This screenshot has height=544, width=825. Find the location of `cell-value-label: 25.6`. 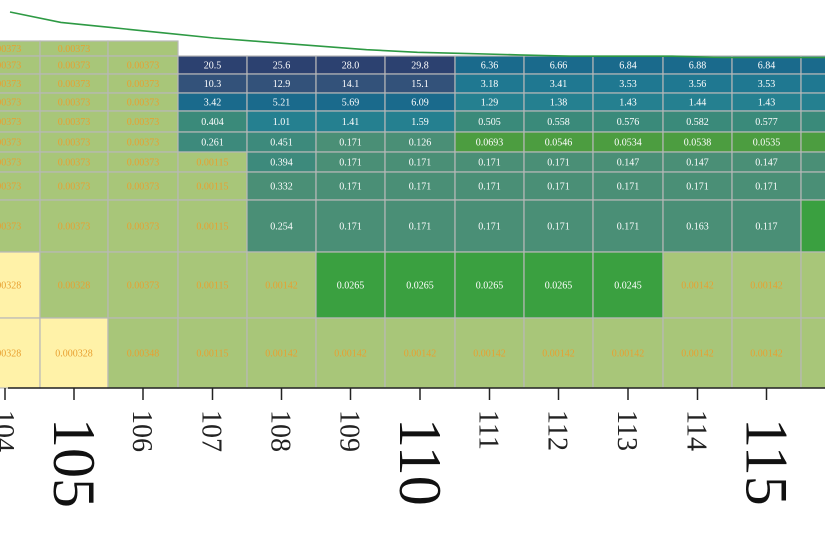

cell-value-label: 25.6 is located at coordinates (282, 66).